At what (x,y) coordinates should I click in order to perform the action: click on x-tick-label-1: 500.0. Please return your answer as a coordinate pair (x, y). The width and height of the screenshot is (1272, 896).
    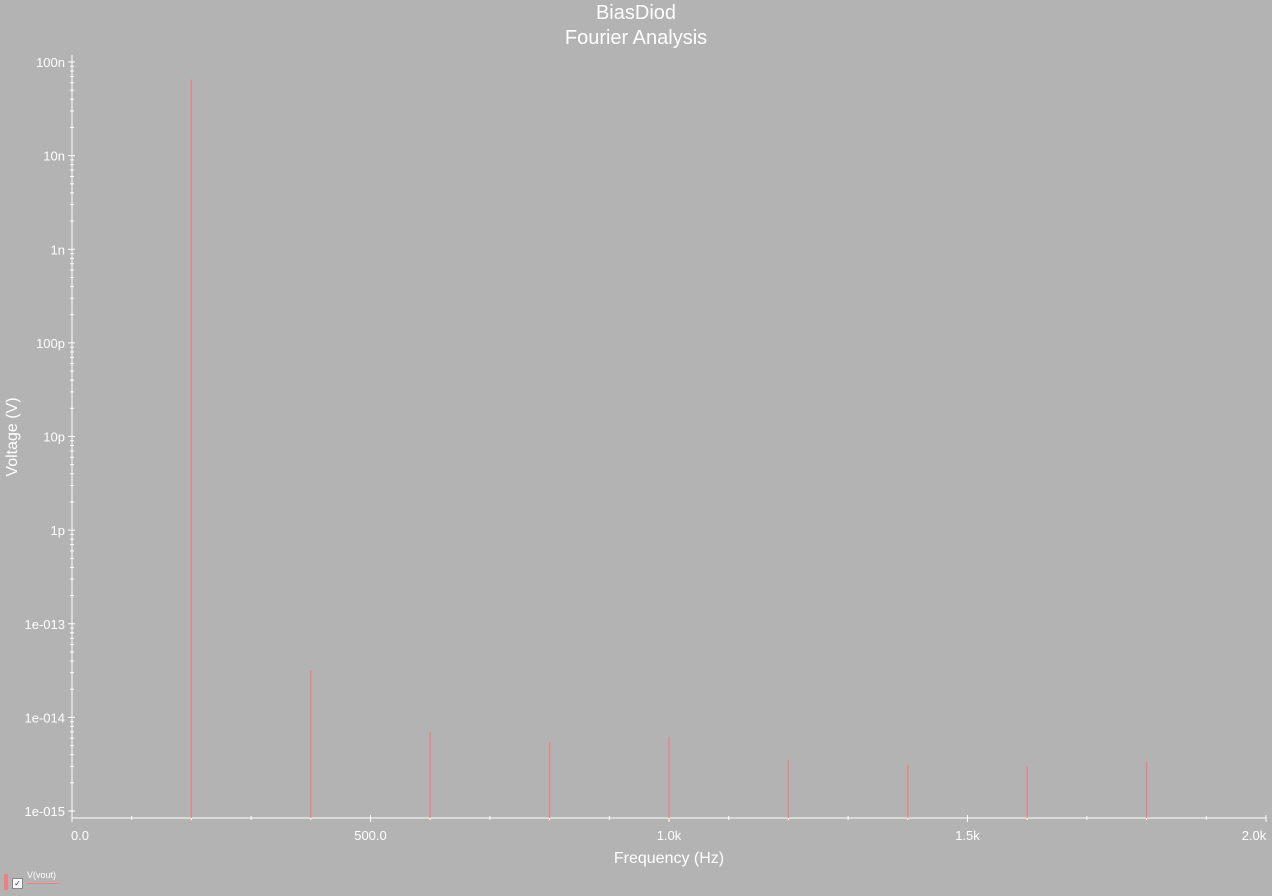
    Looking at the image, I should click on (370, 835).